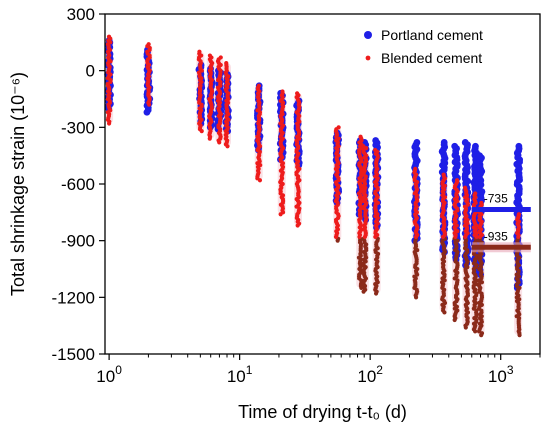 The width and height of the screenshot is (550, 430). I want to click on y-tick-label-5: -1200, so click(73, 297).